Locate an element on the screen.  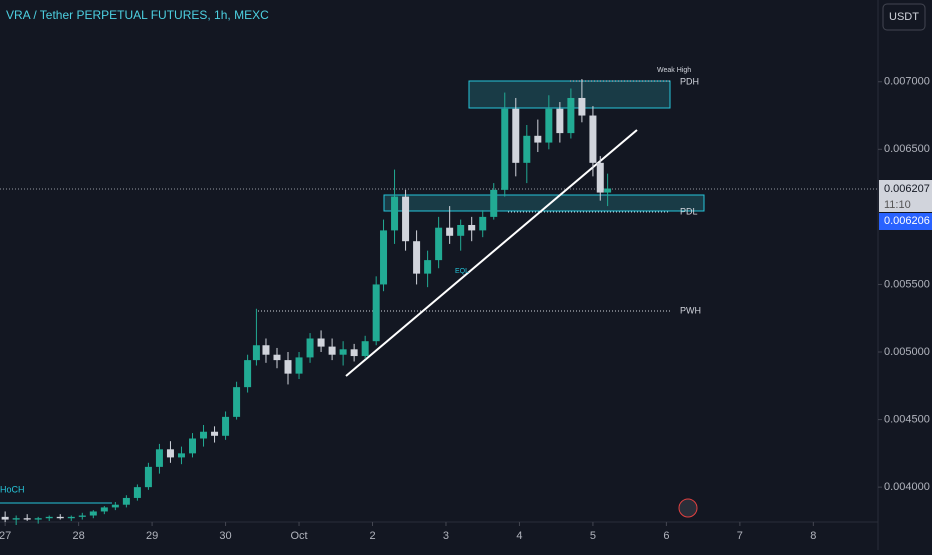
eql-label: EQL is located at coordinates (462, 271).